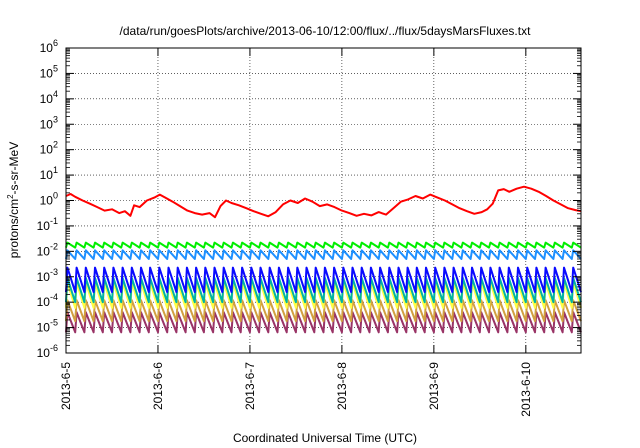  Describe the element at coordinates (55, 196) in the screenshot. I see `y-tick-label-exponent: 0` at that location.